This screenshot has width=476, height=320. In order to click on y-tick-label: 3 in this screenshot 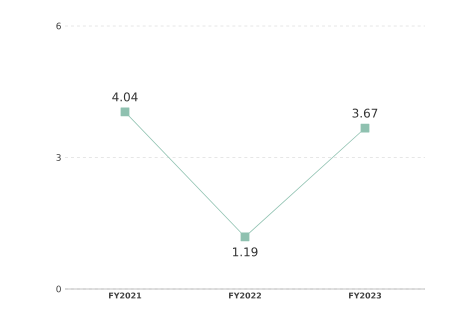, I will do `click(58, 157)`.